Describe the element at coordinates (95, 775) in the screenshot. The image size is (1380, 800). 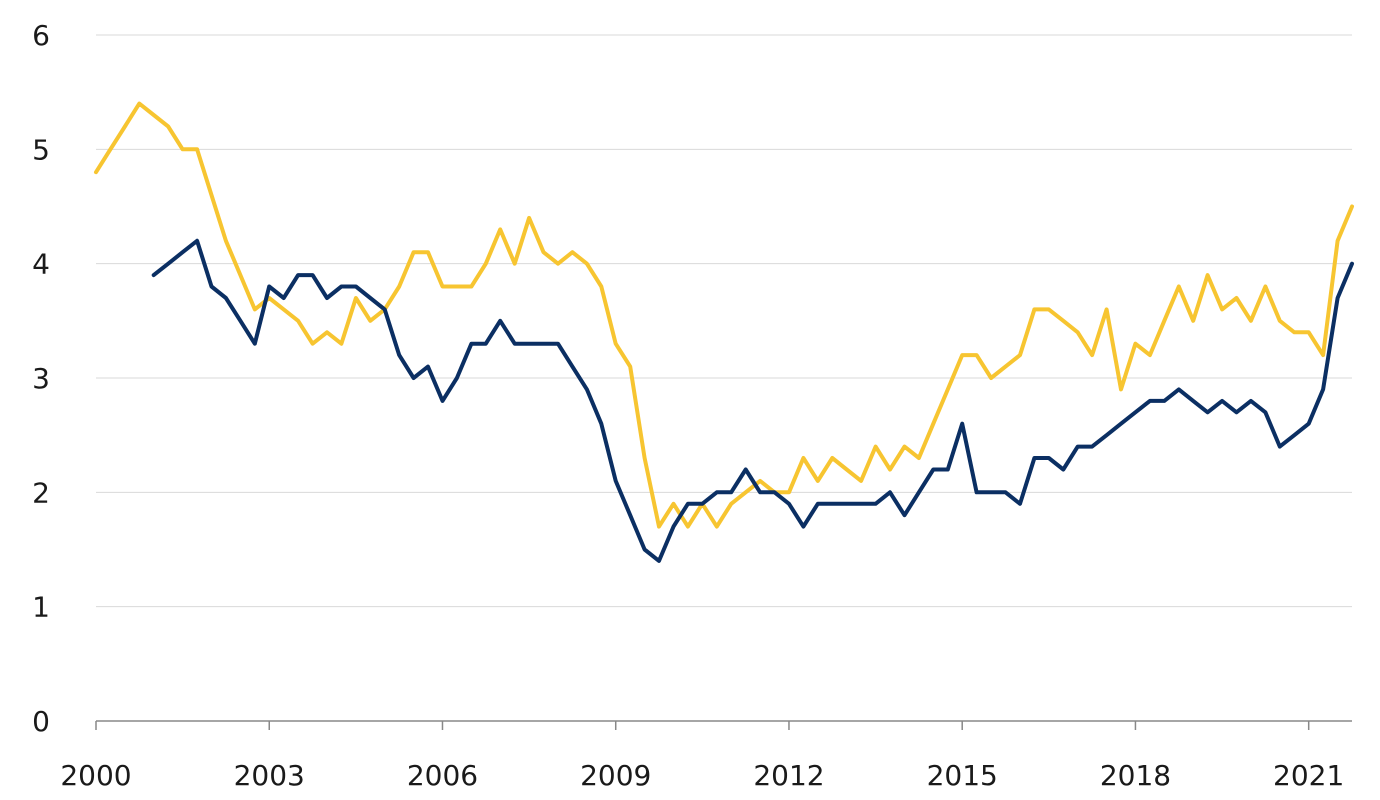
I see `x-tick-label-2000: 2000` at that location.